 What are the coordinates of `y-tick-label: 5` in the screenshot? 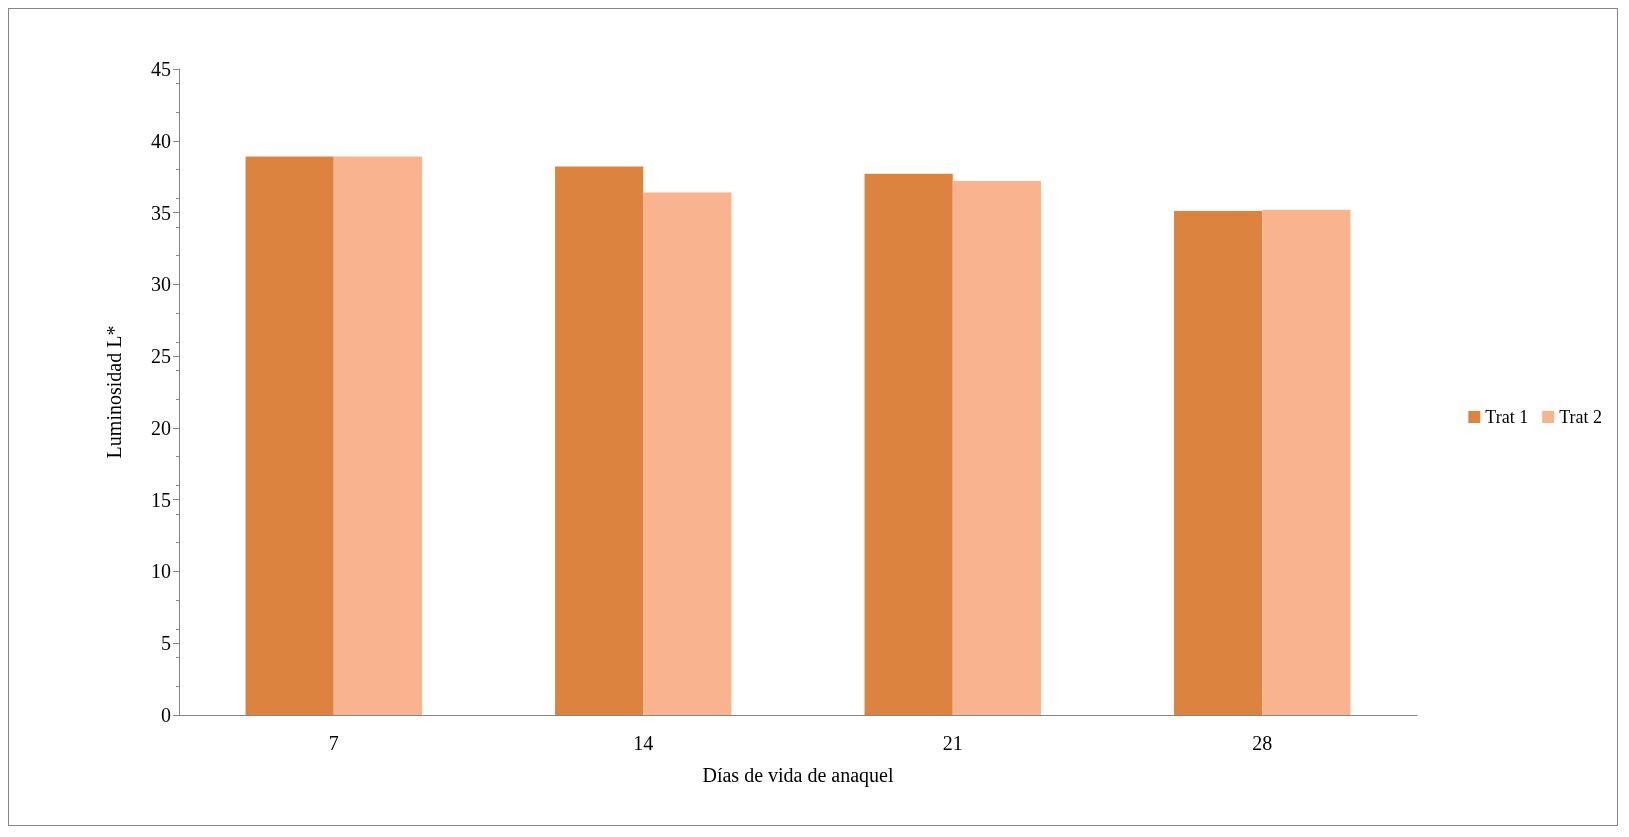 It's located at (166, 643).